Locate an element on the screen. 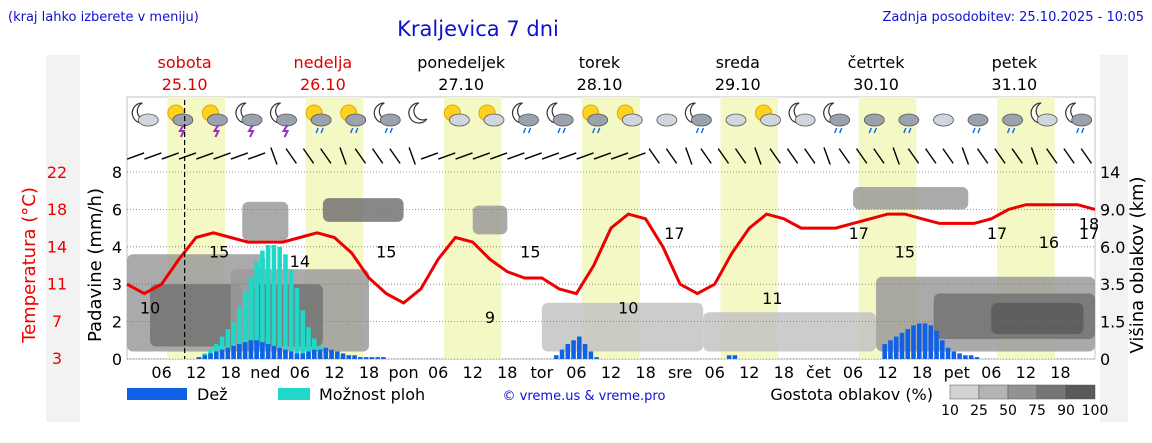 This screenshot has height=443, width=1152. temperature-tick: 22 is located at coordinates (57, 172).